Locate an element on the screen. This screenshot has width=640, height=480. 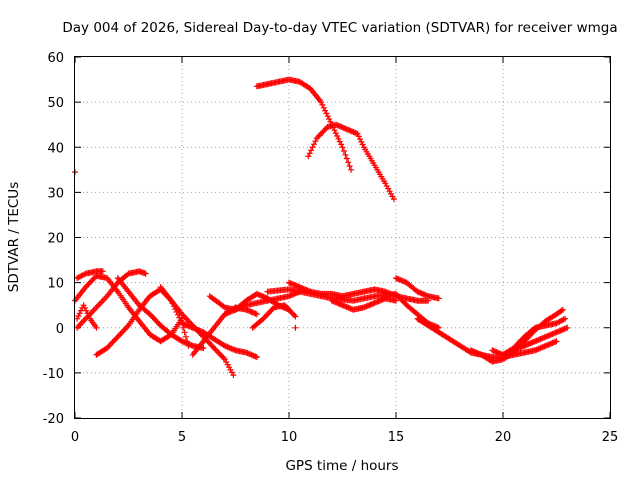
x-tick-label: 0 is located at coordinates (75, 437).